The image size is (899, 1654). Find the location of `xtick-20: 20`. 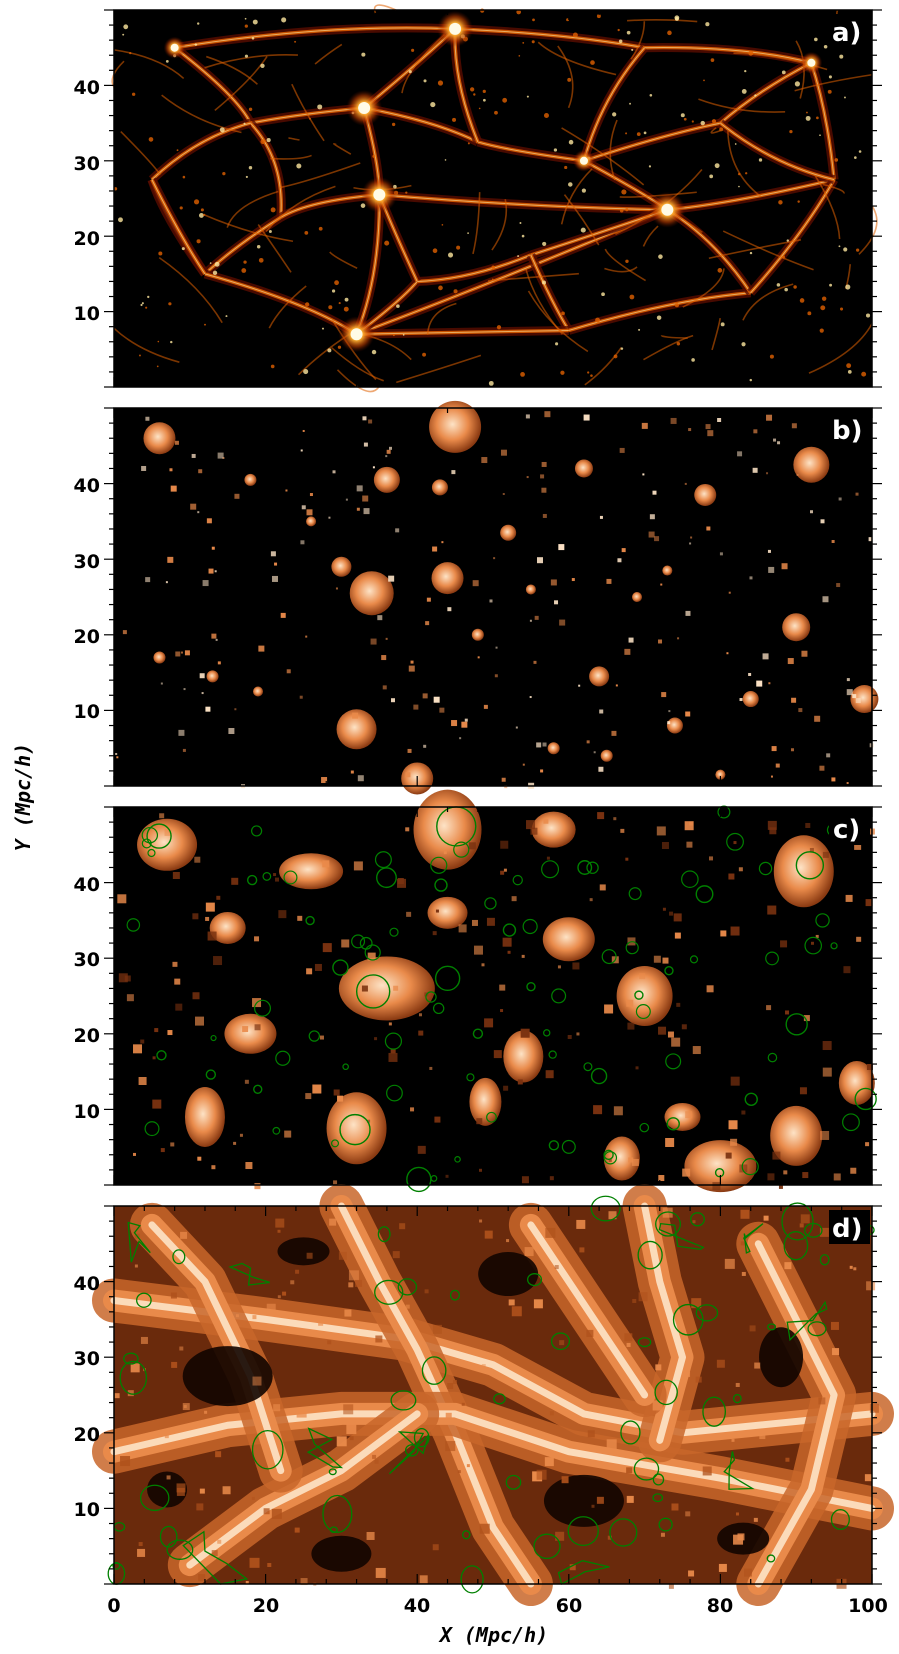

xtick-20: 20 is located at coordinates (266, 1606).